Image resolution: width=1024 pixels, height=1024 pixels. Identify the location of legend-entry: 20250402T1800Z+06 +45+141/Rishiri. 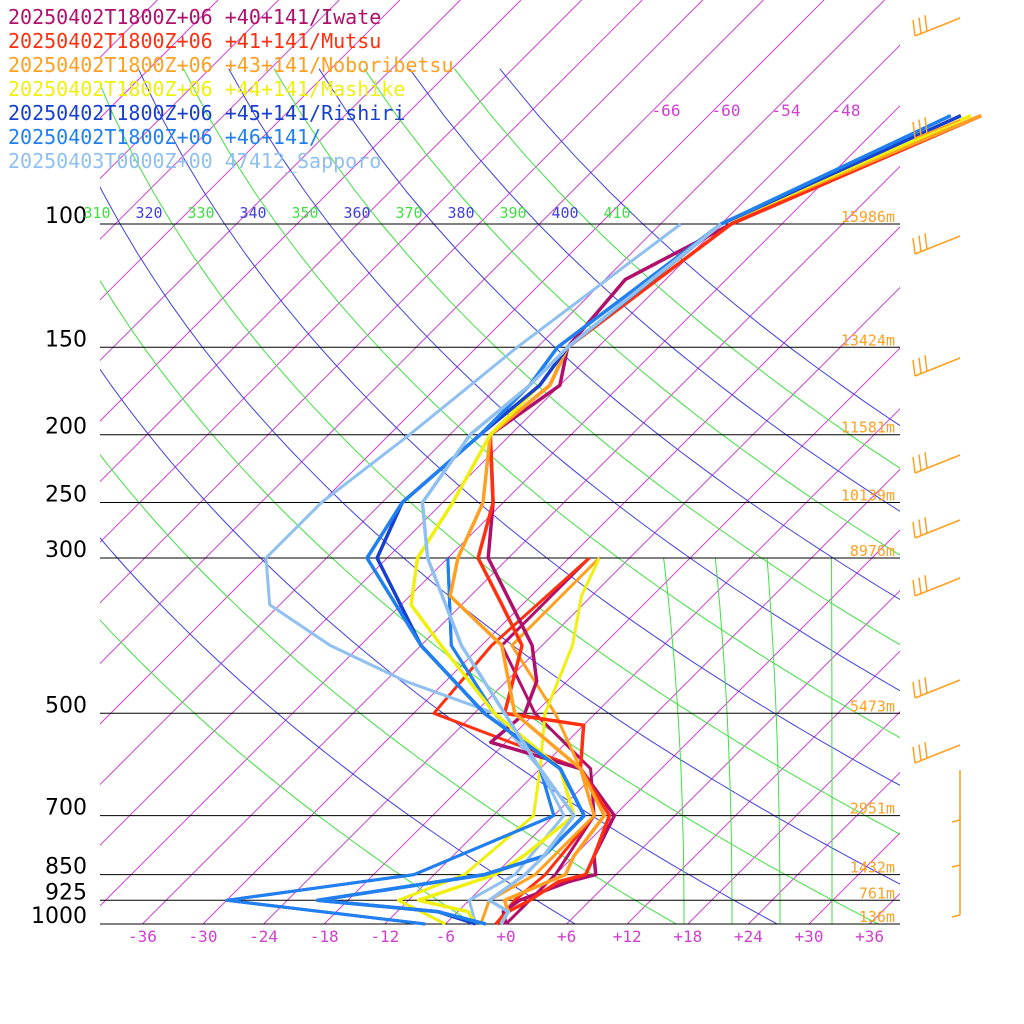
(206, 113).